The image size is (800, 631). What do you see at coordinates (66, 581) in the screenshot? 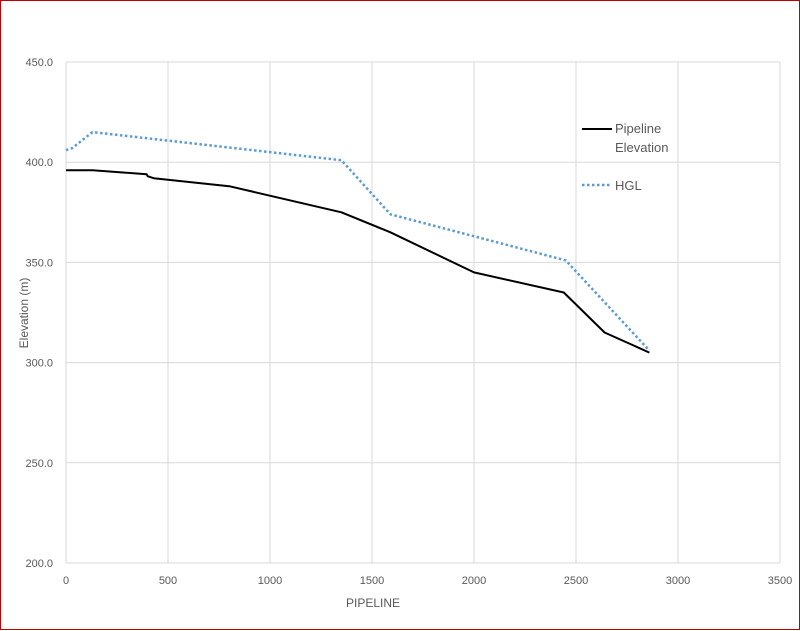
I see `x-tick-label: 0` at bounding box center [66, 581].